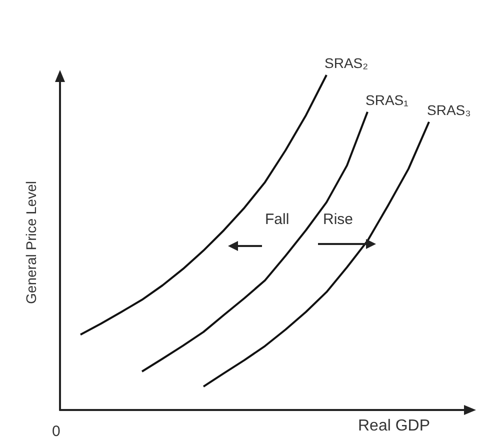 This screenshot has width=503, height=446. What do you see at coordinates (31, 242) in the screenshot?
I see `y-axis-title: General Price Level` at bounding box center [31, 242].